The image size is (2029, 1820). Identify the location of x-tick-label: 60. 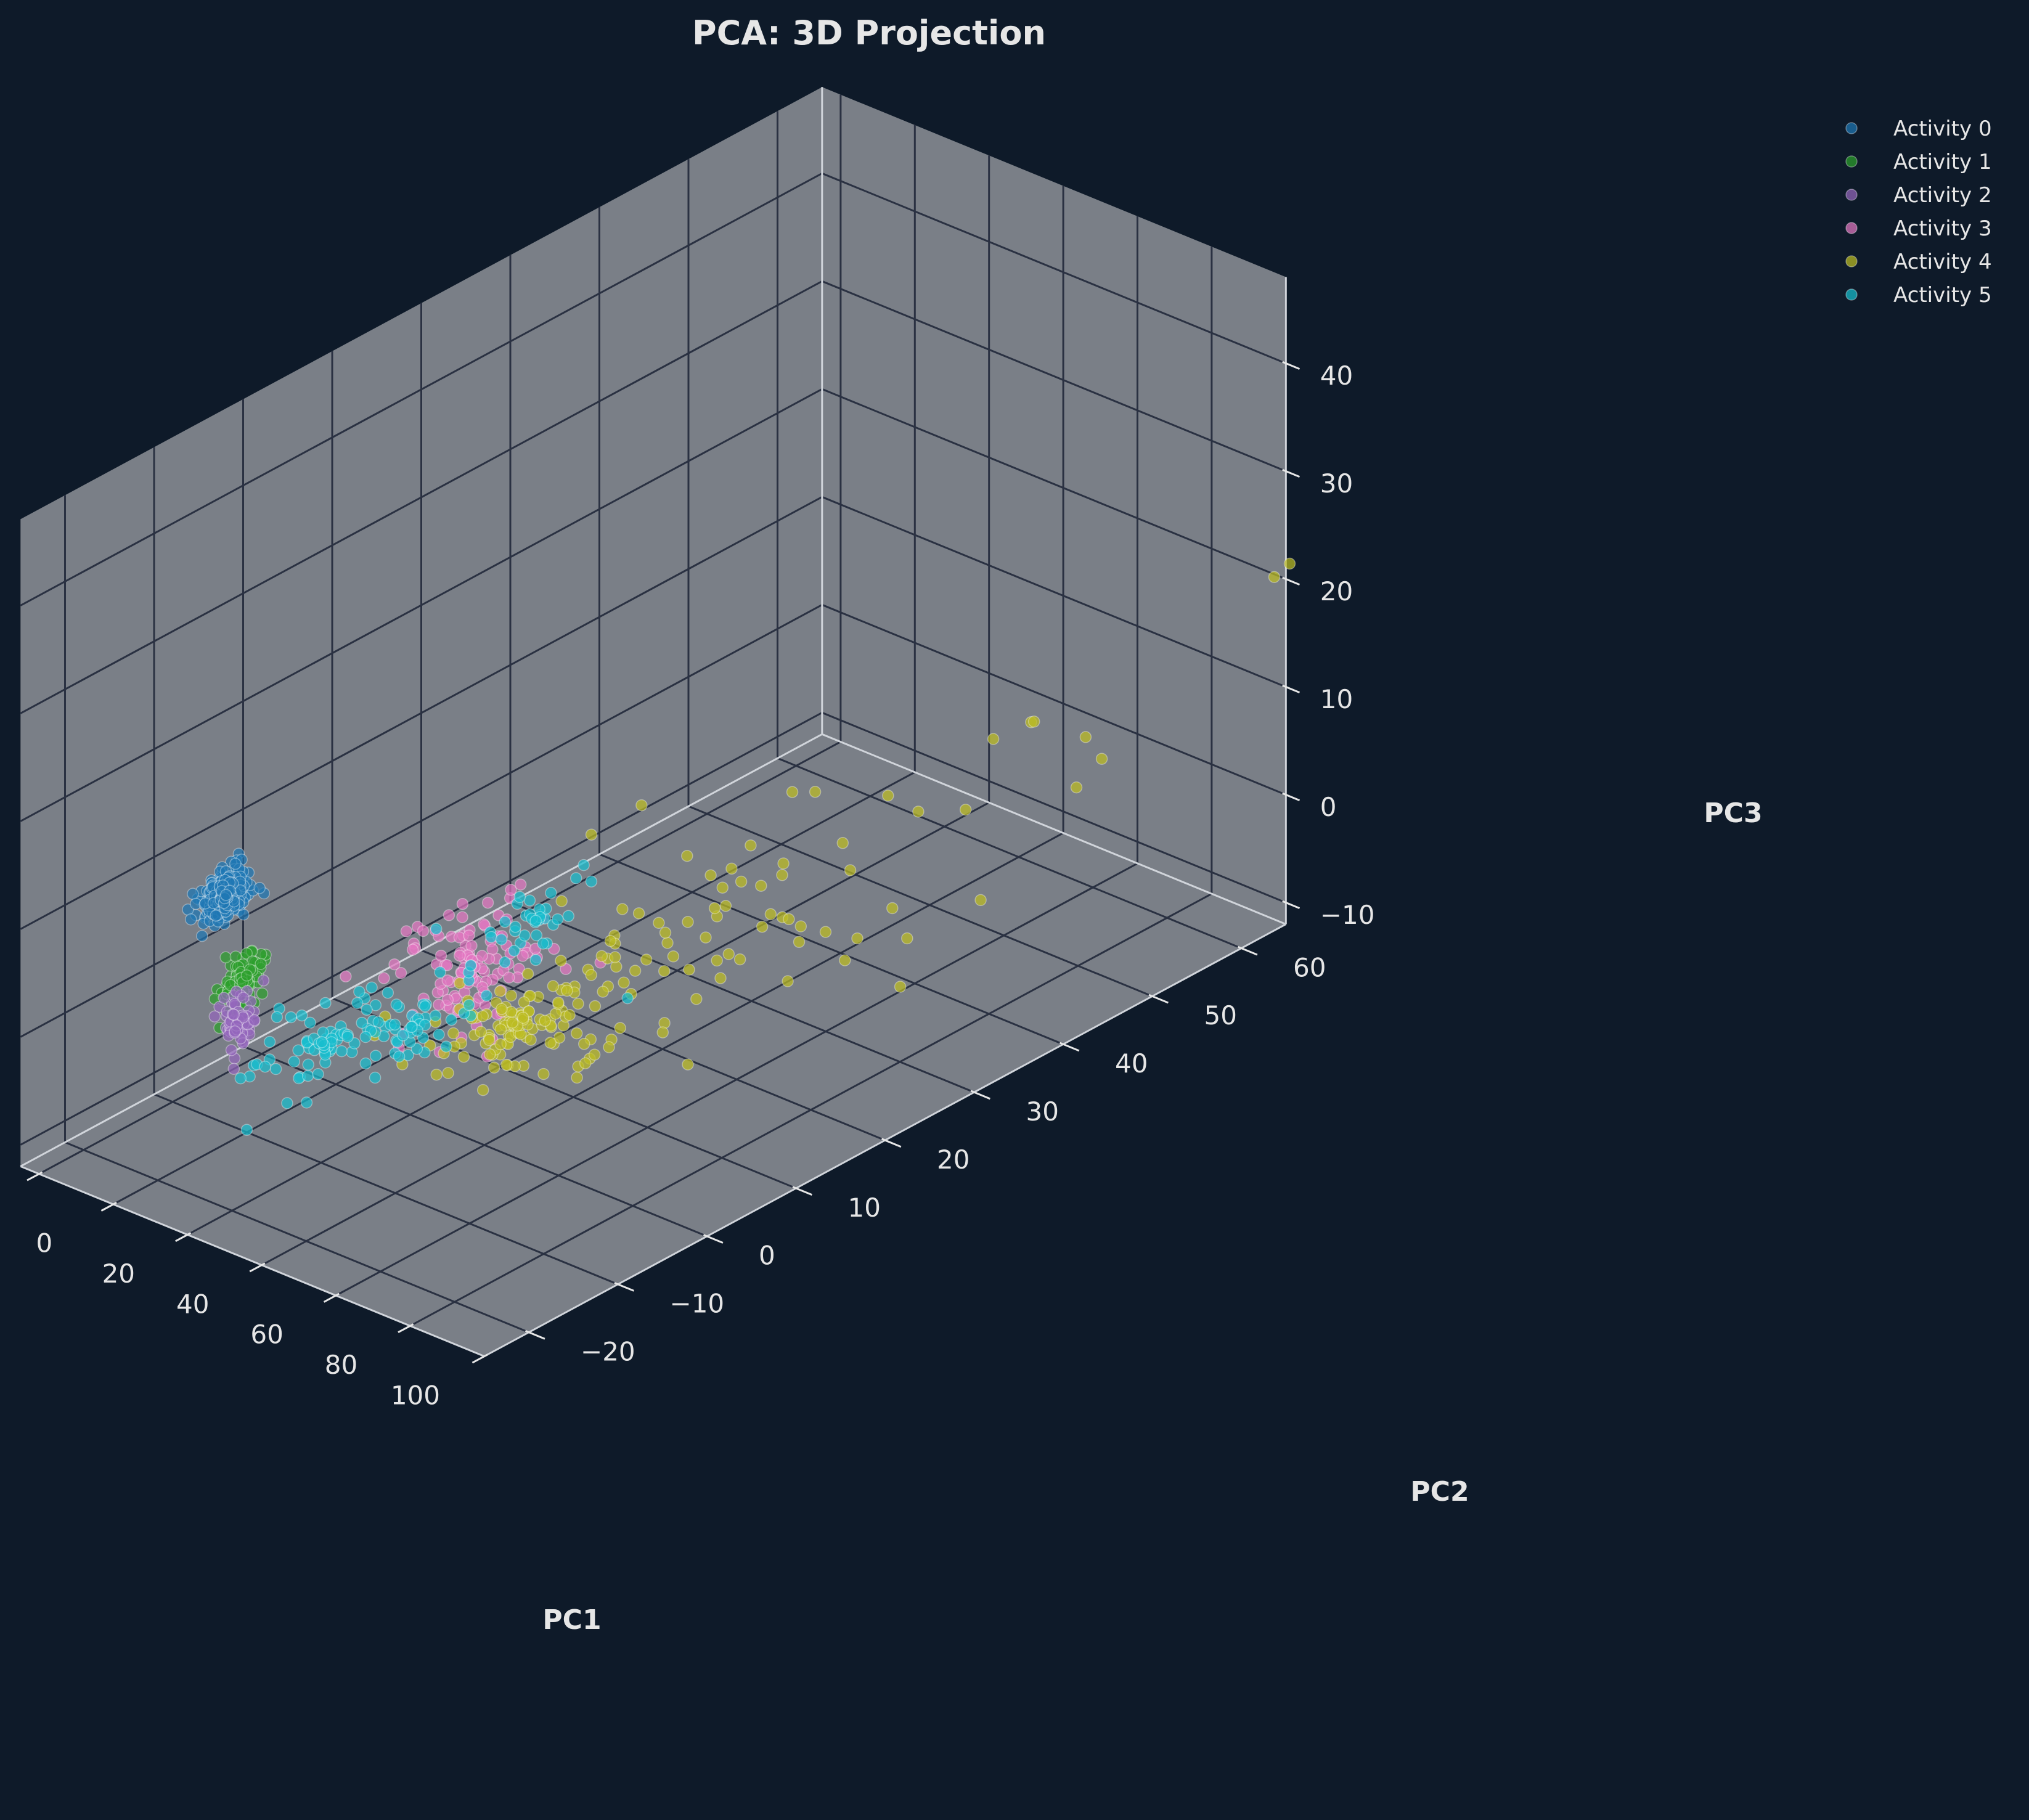
(266, 1335).